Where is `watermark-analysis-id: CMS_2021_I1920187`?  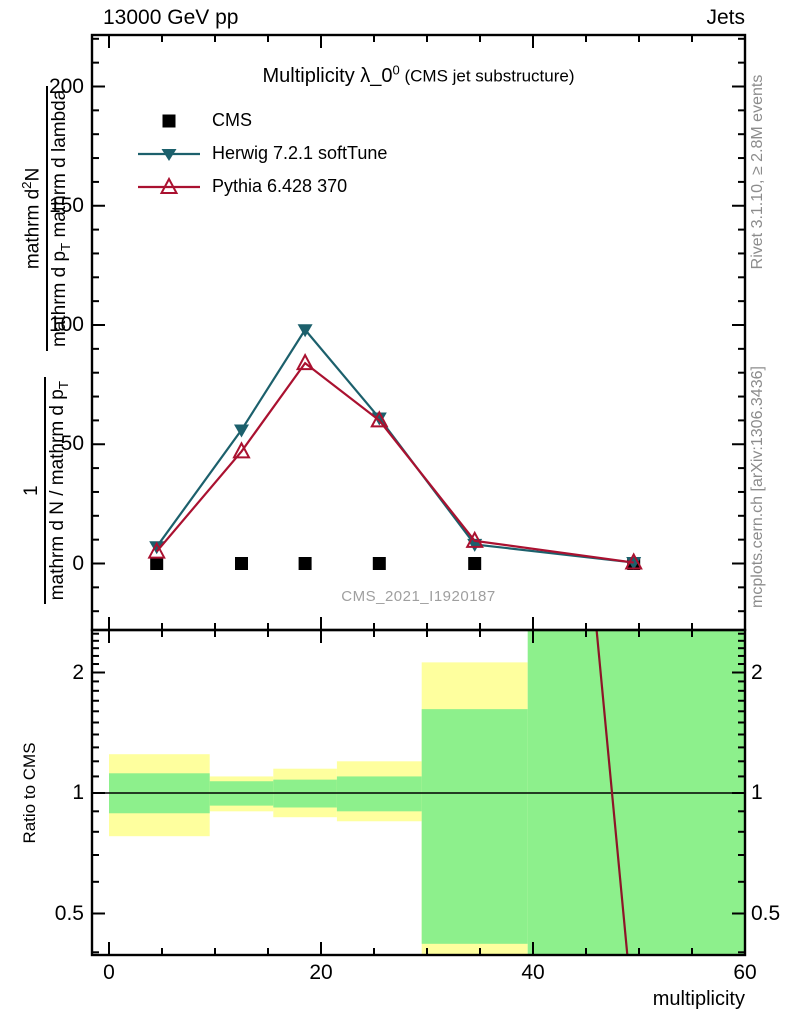
watermark-analysis-id: CMS_2021_I1920187 is located at coordinates (418, 596).